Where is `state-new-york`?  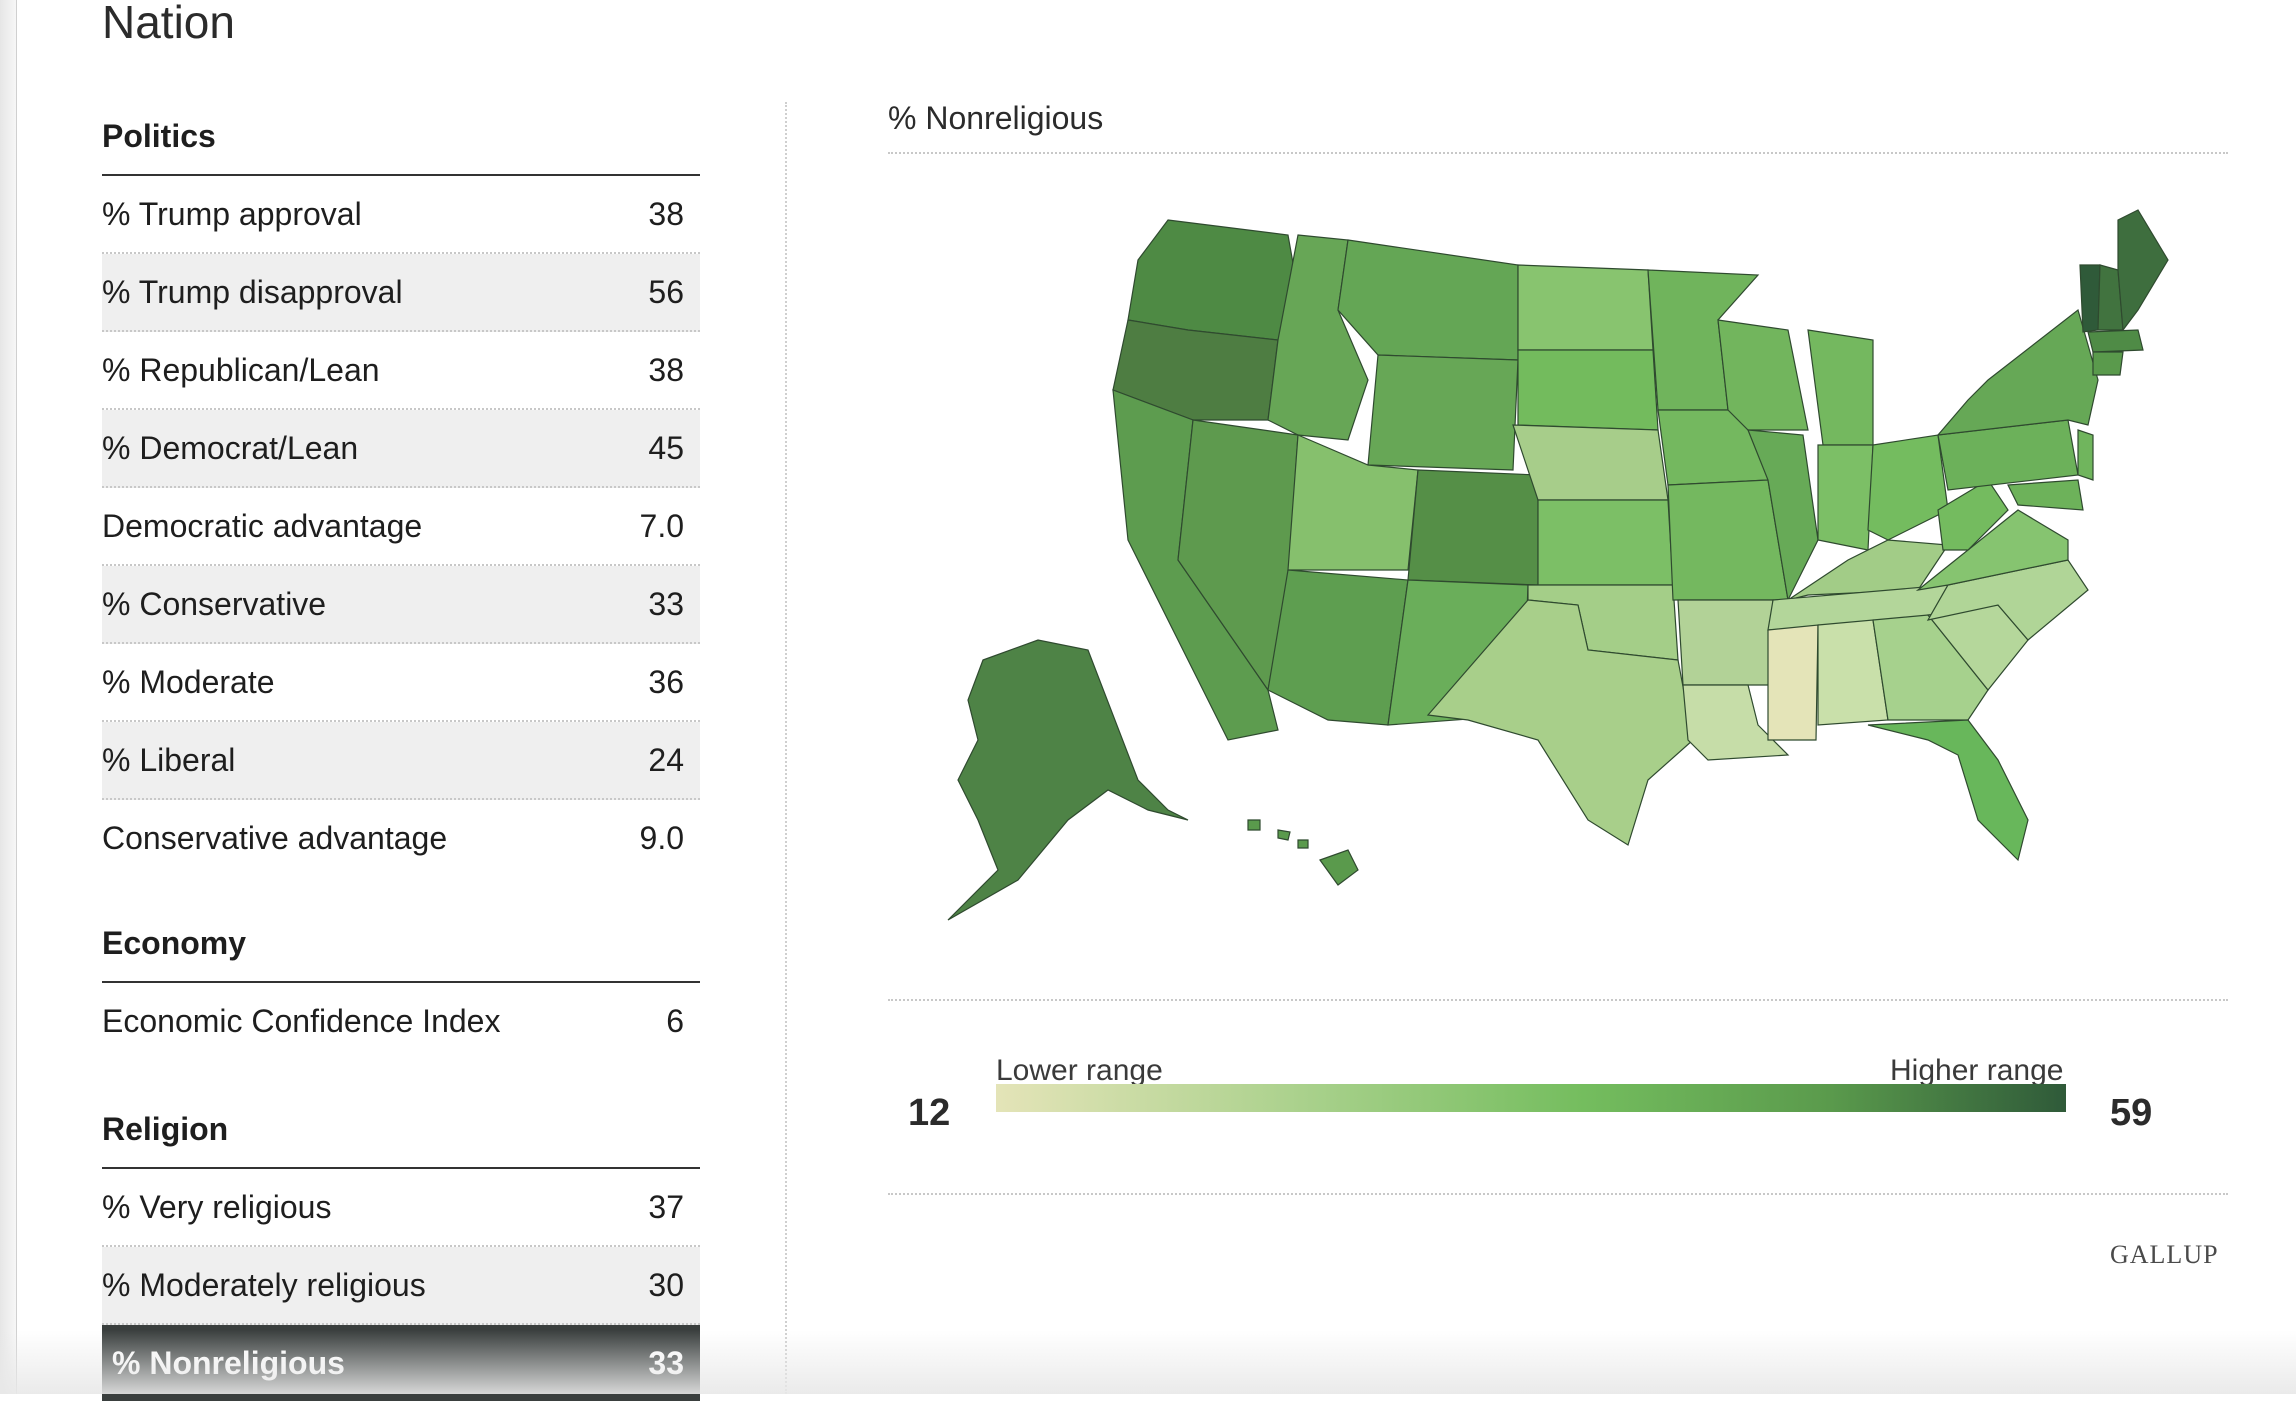
state-new-york is located at coordinates (2017, 372).